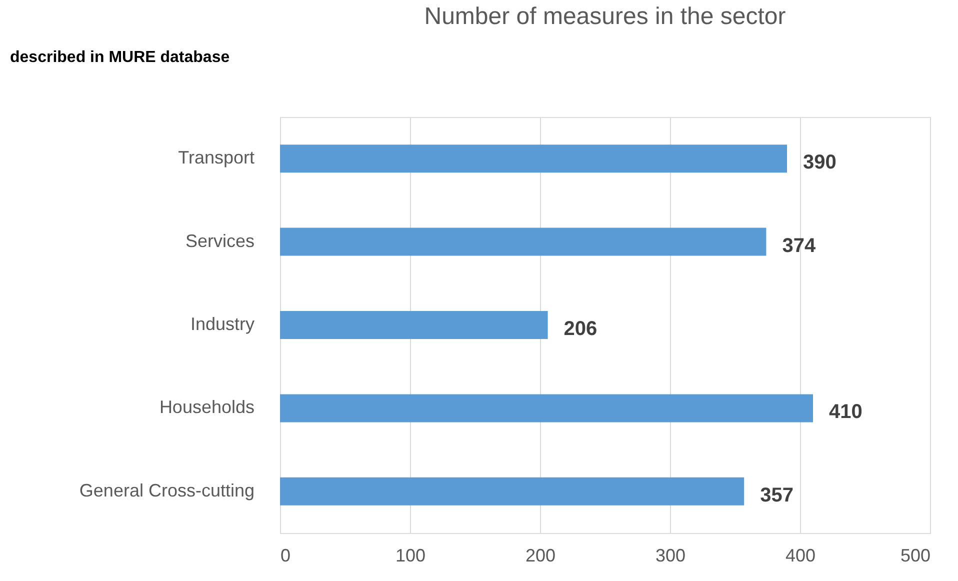  Describe the element at coordinates (915, 556) in the screenshot. I see `x-tick-label: 500` at that location.